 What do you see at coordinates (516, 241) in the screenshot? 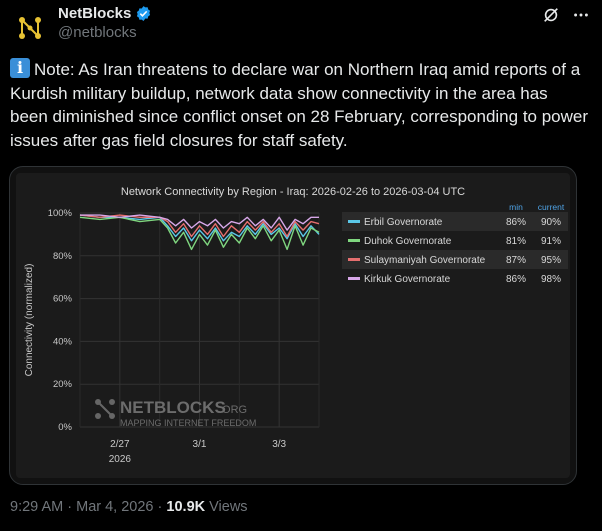
I see `legend-min-value: 81%` at bounding box center [516, 241].